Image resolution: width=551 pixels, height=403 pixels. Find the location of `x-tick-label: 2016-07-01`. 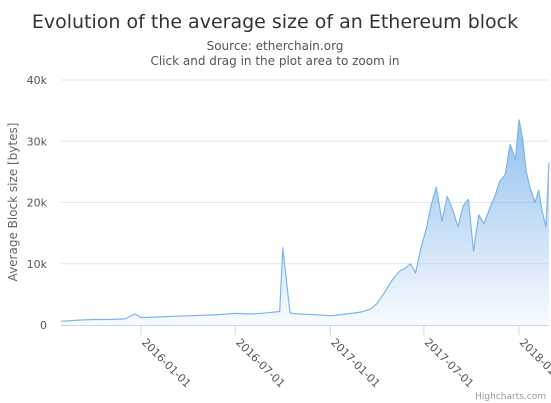

x-tick-label: 2016-07-01 is located at coordinates (260, 363).